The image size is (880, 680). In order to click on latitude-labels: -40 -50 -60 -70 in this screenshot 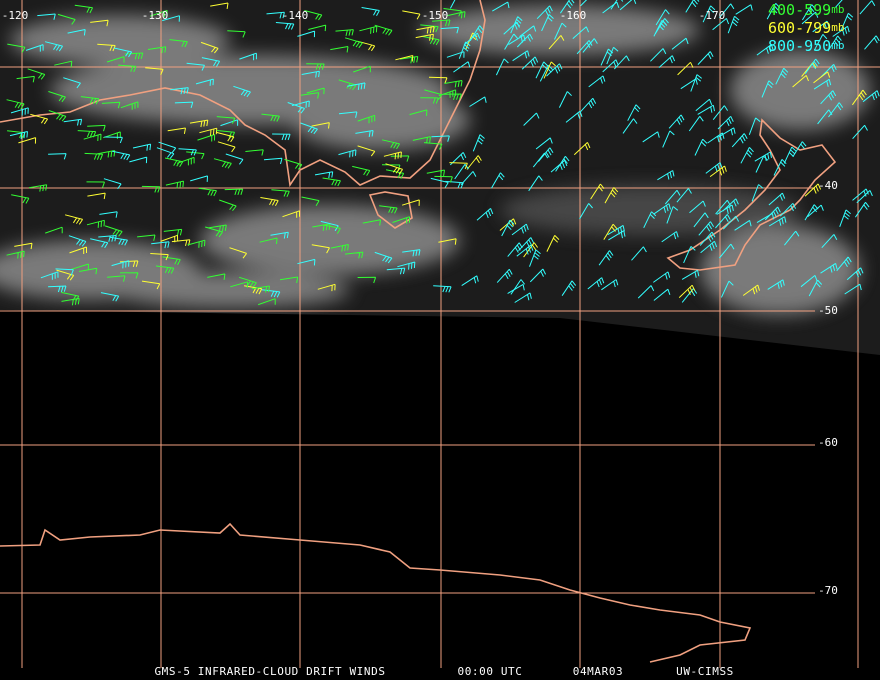, I will do `click(828, 388)`.